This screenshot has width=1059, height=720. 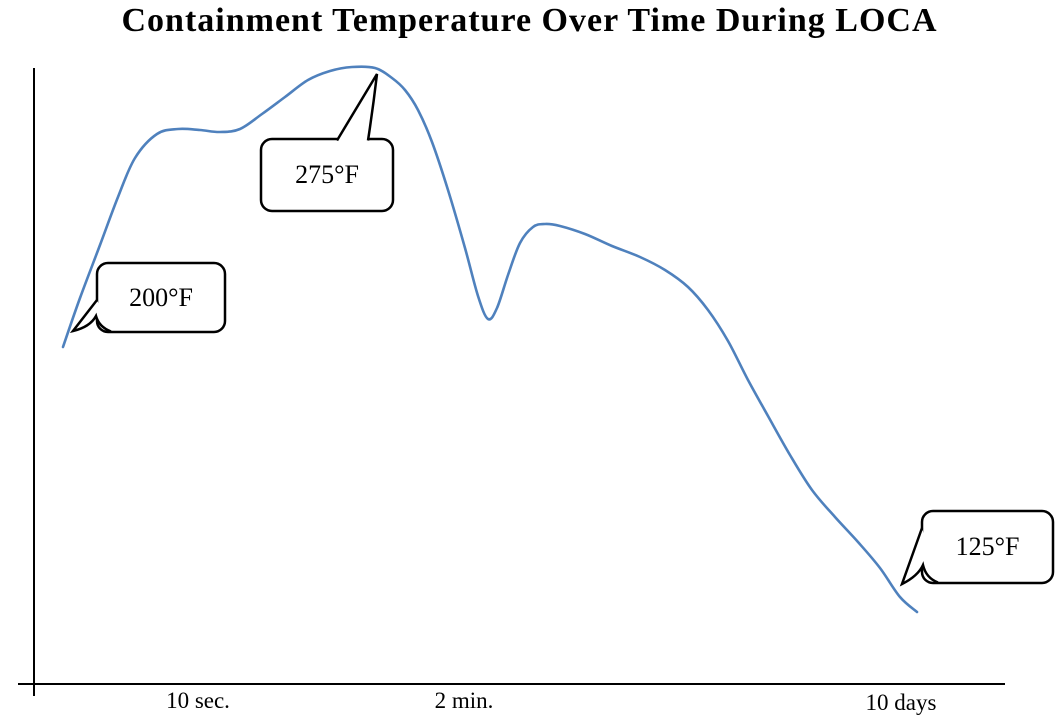 I want to click on x-tick-2min: 2 min., so click(x=464, y=700).